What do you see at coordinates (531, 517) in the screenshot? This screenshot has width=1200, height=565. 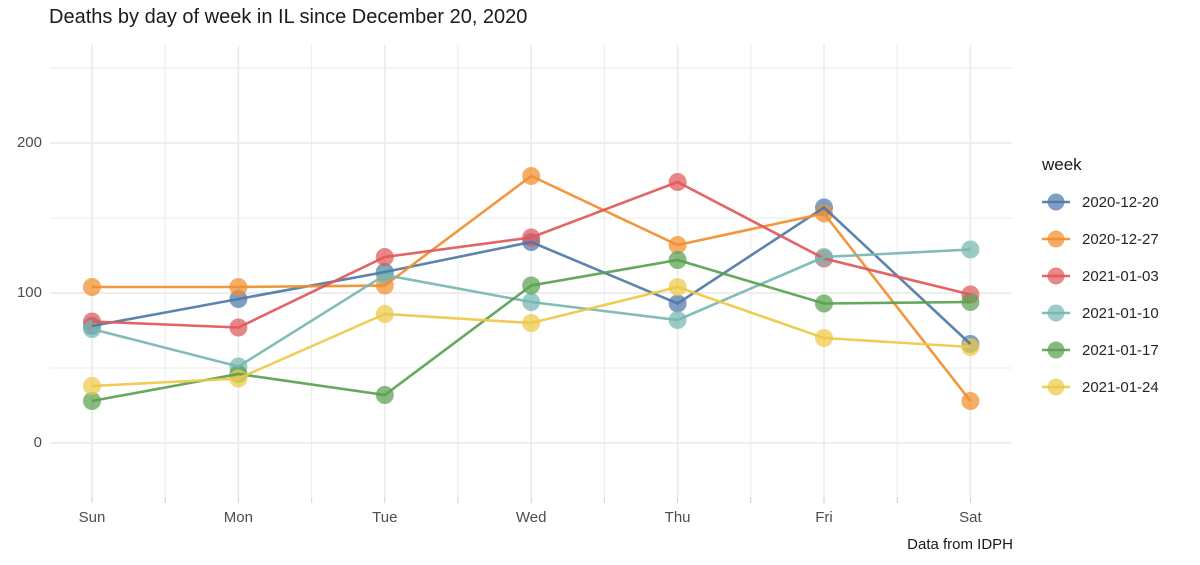 I see `x-tick-label: Wed` at bounding box center [531, 517].